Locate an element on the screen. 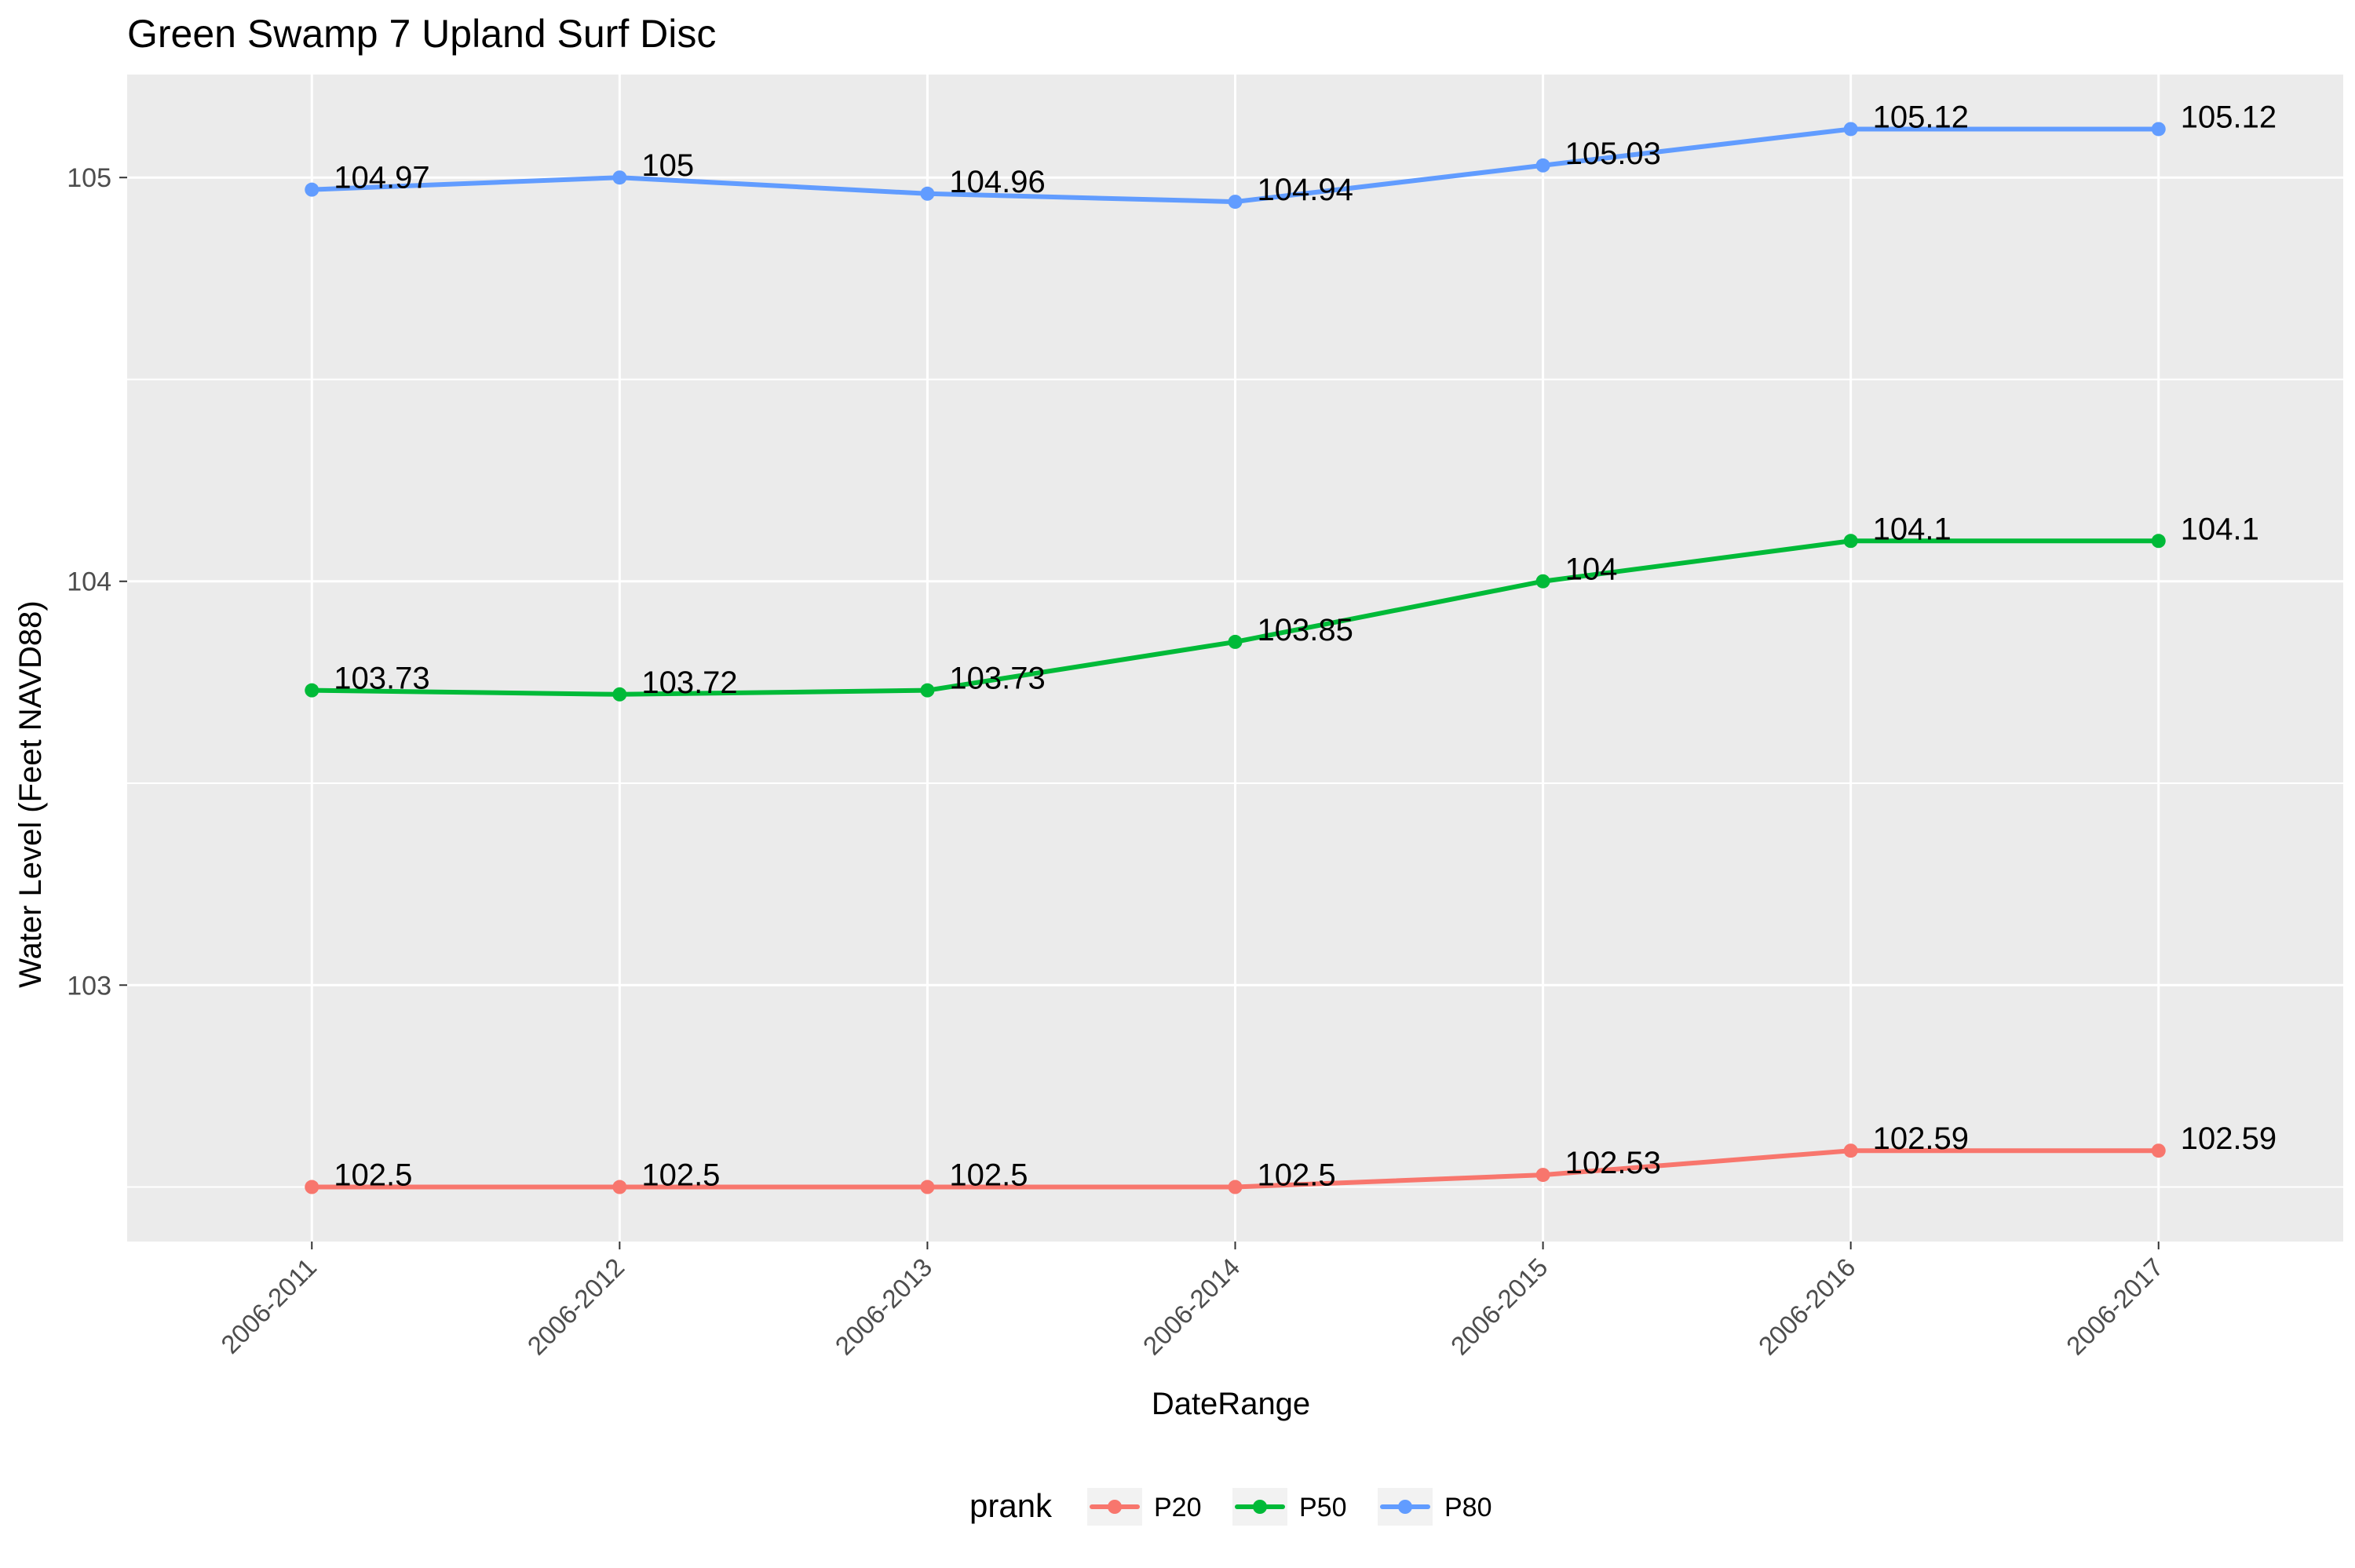  data-label-p80: 104.96 is located at coordinates (997, 182).